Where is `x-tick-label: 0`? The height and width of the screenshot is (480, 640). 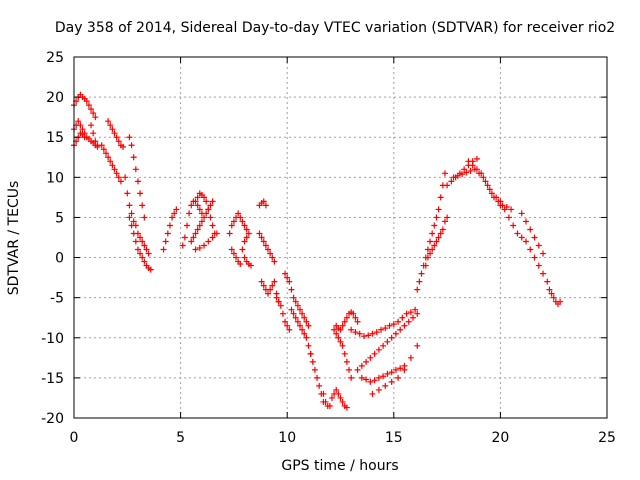 x-tick-label: 0 is located at coordinates (74, 438).